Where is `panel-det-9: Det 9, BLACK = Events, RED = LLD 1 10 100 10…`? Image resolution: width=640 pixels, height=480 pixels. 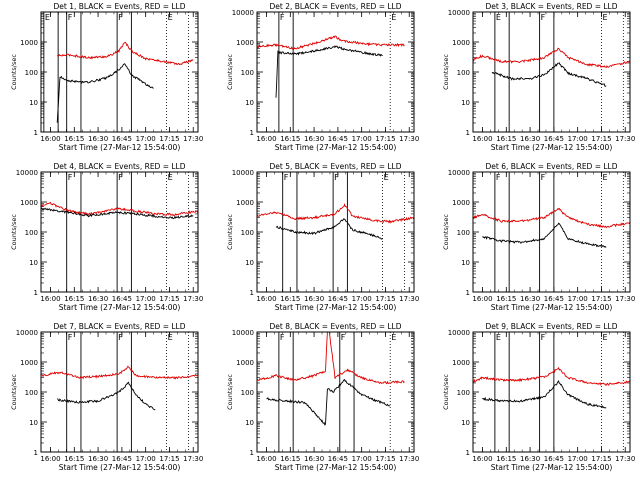
panel-det-9: Det 9, BLACK = Events, RED = LLD 1 10 100 10… is located at coordinates (538, 397).